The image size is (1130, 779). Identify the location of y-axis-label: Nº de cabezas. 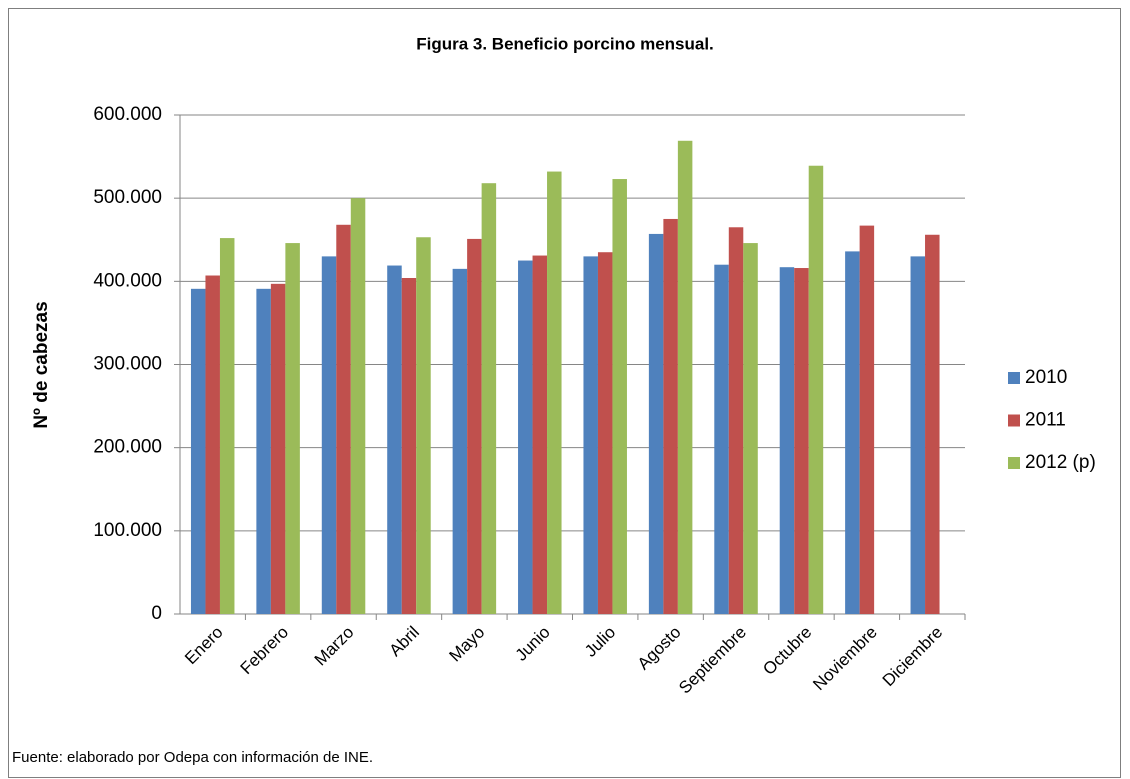
(41, 364).